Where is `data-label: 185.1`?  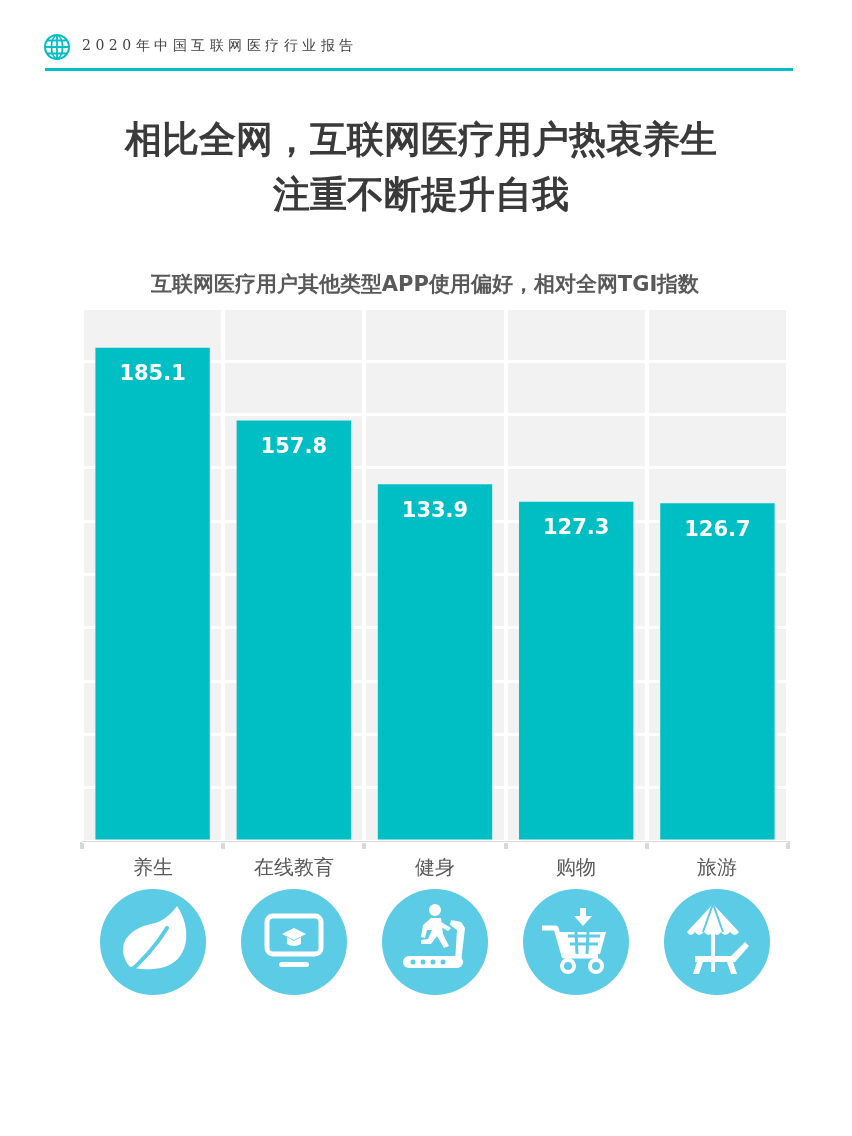 data-label: 185.1 is located at coordinates (152, 373).